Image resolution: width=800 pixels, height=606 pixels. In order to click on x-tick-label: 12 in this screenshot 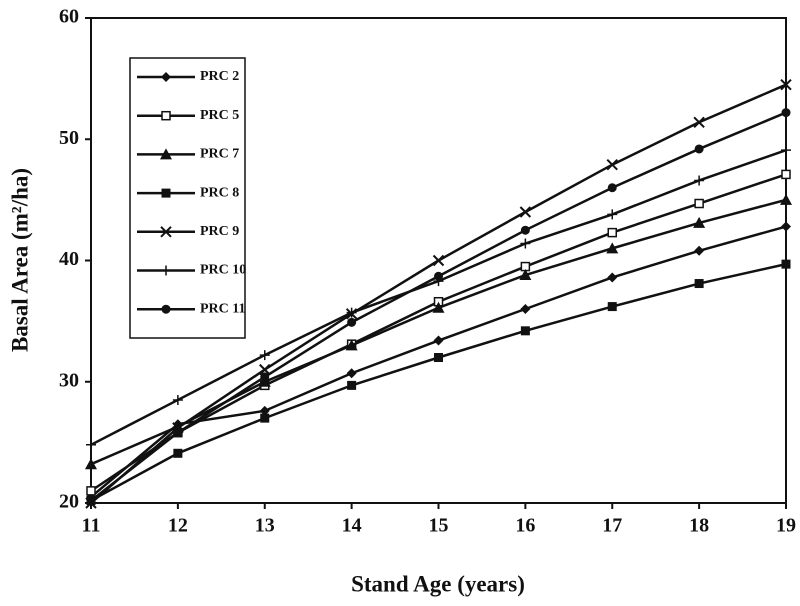, I will do `click(178, 526)`.